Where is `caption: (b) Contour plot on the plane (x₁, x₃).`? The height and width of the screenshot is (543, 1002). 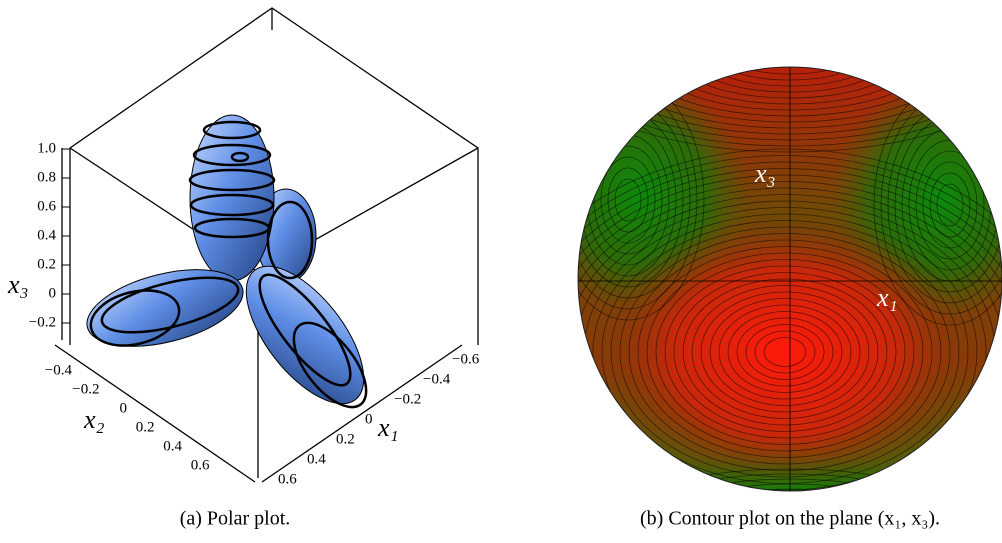
caption: (b) Contour plot on the plane (x₁, x₃). is located at coordinates (790, 519).